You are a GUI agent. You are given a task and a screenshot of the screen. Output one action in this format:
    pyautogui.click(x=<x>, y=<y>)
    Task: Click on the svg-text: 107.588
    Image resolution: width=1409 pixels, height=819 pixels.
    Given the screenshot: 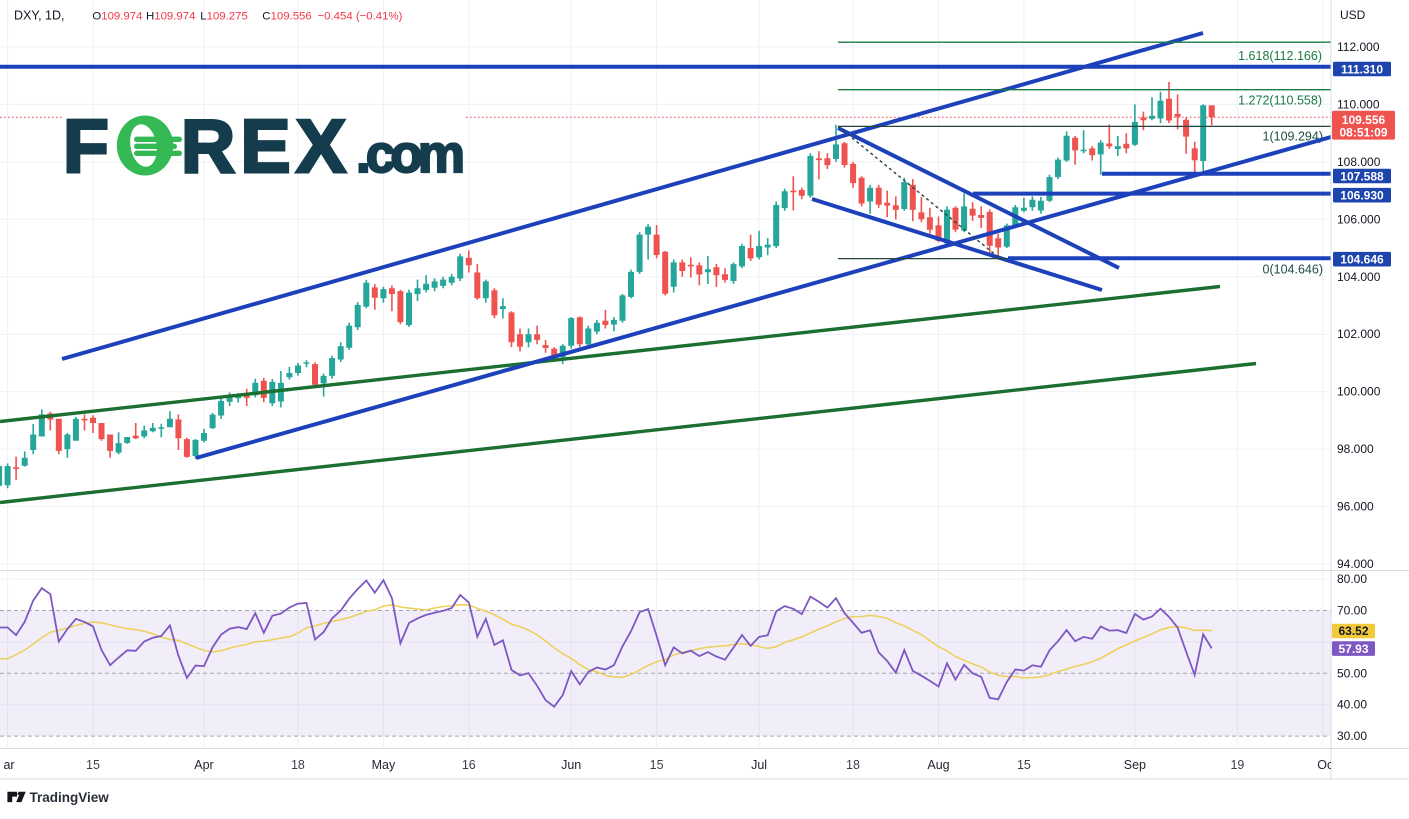 What is the action you would take?
    pyautogui.click(x=1362, y=176)
    